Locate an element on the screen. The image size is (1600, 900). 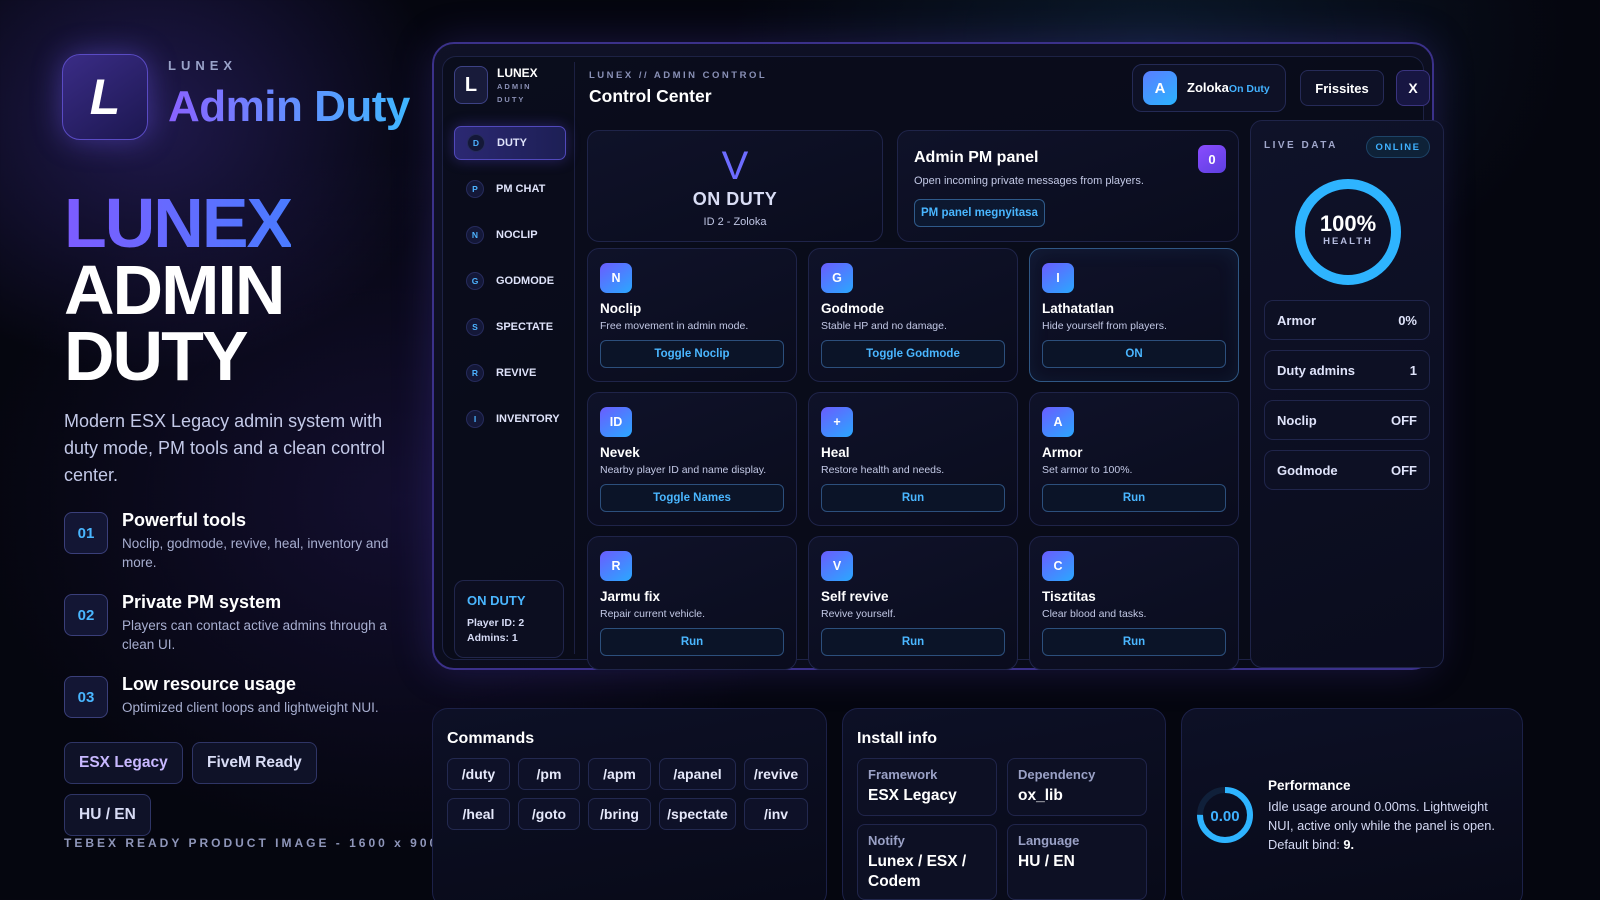
stat-row-godmode: Godmode OFF is located at coordinates (1347, 470).